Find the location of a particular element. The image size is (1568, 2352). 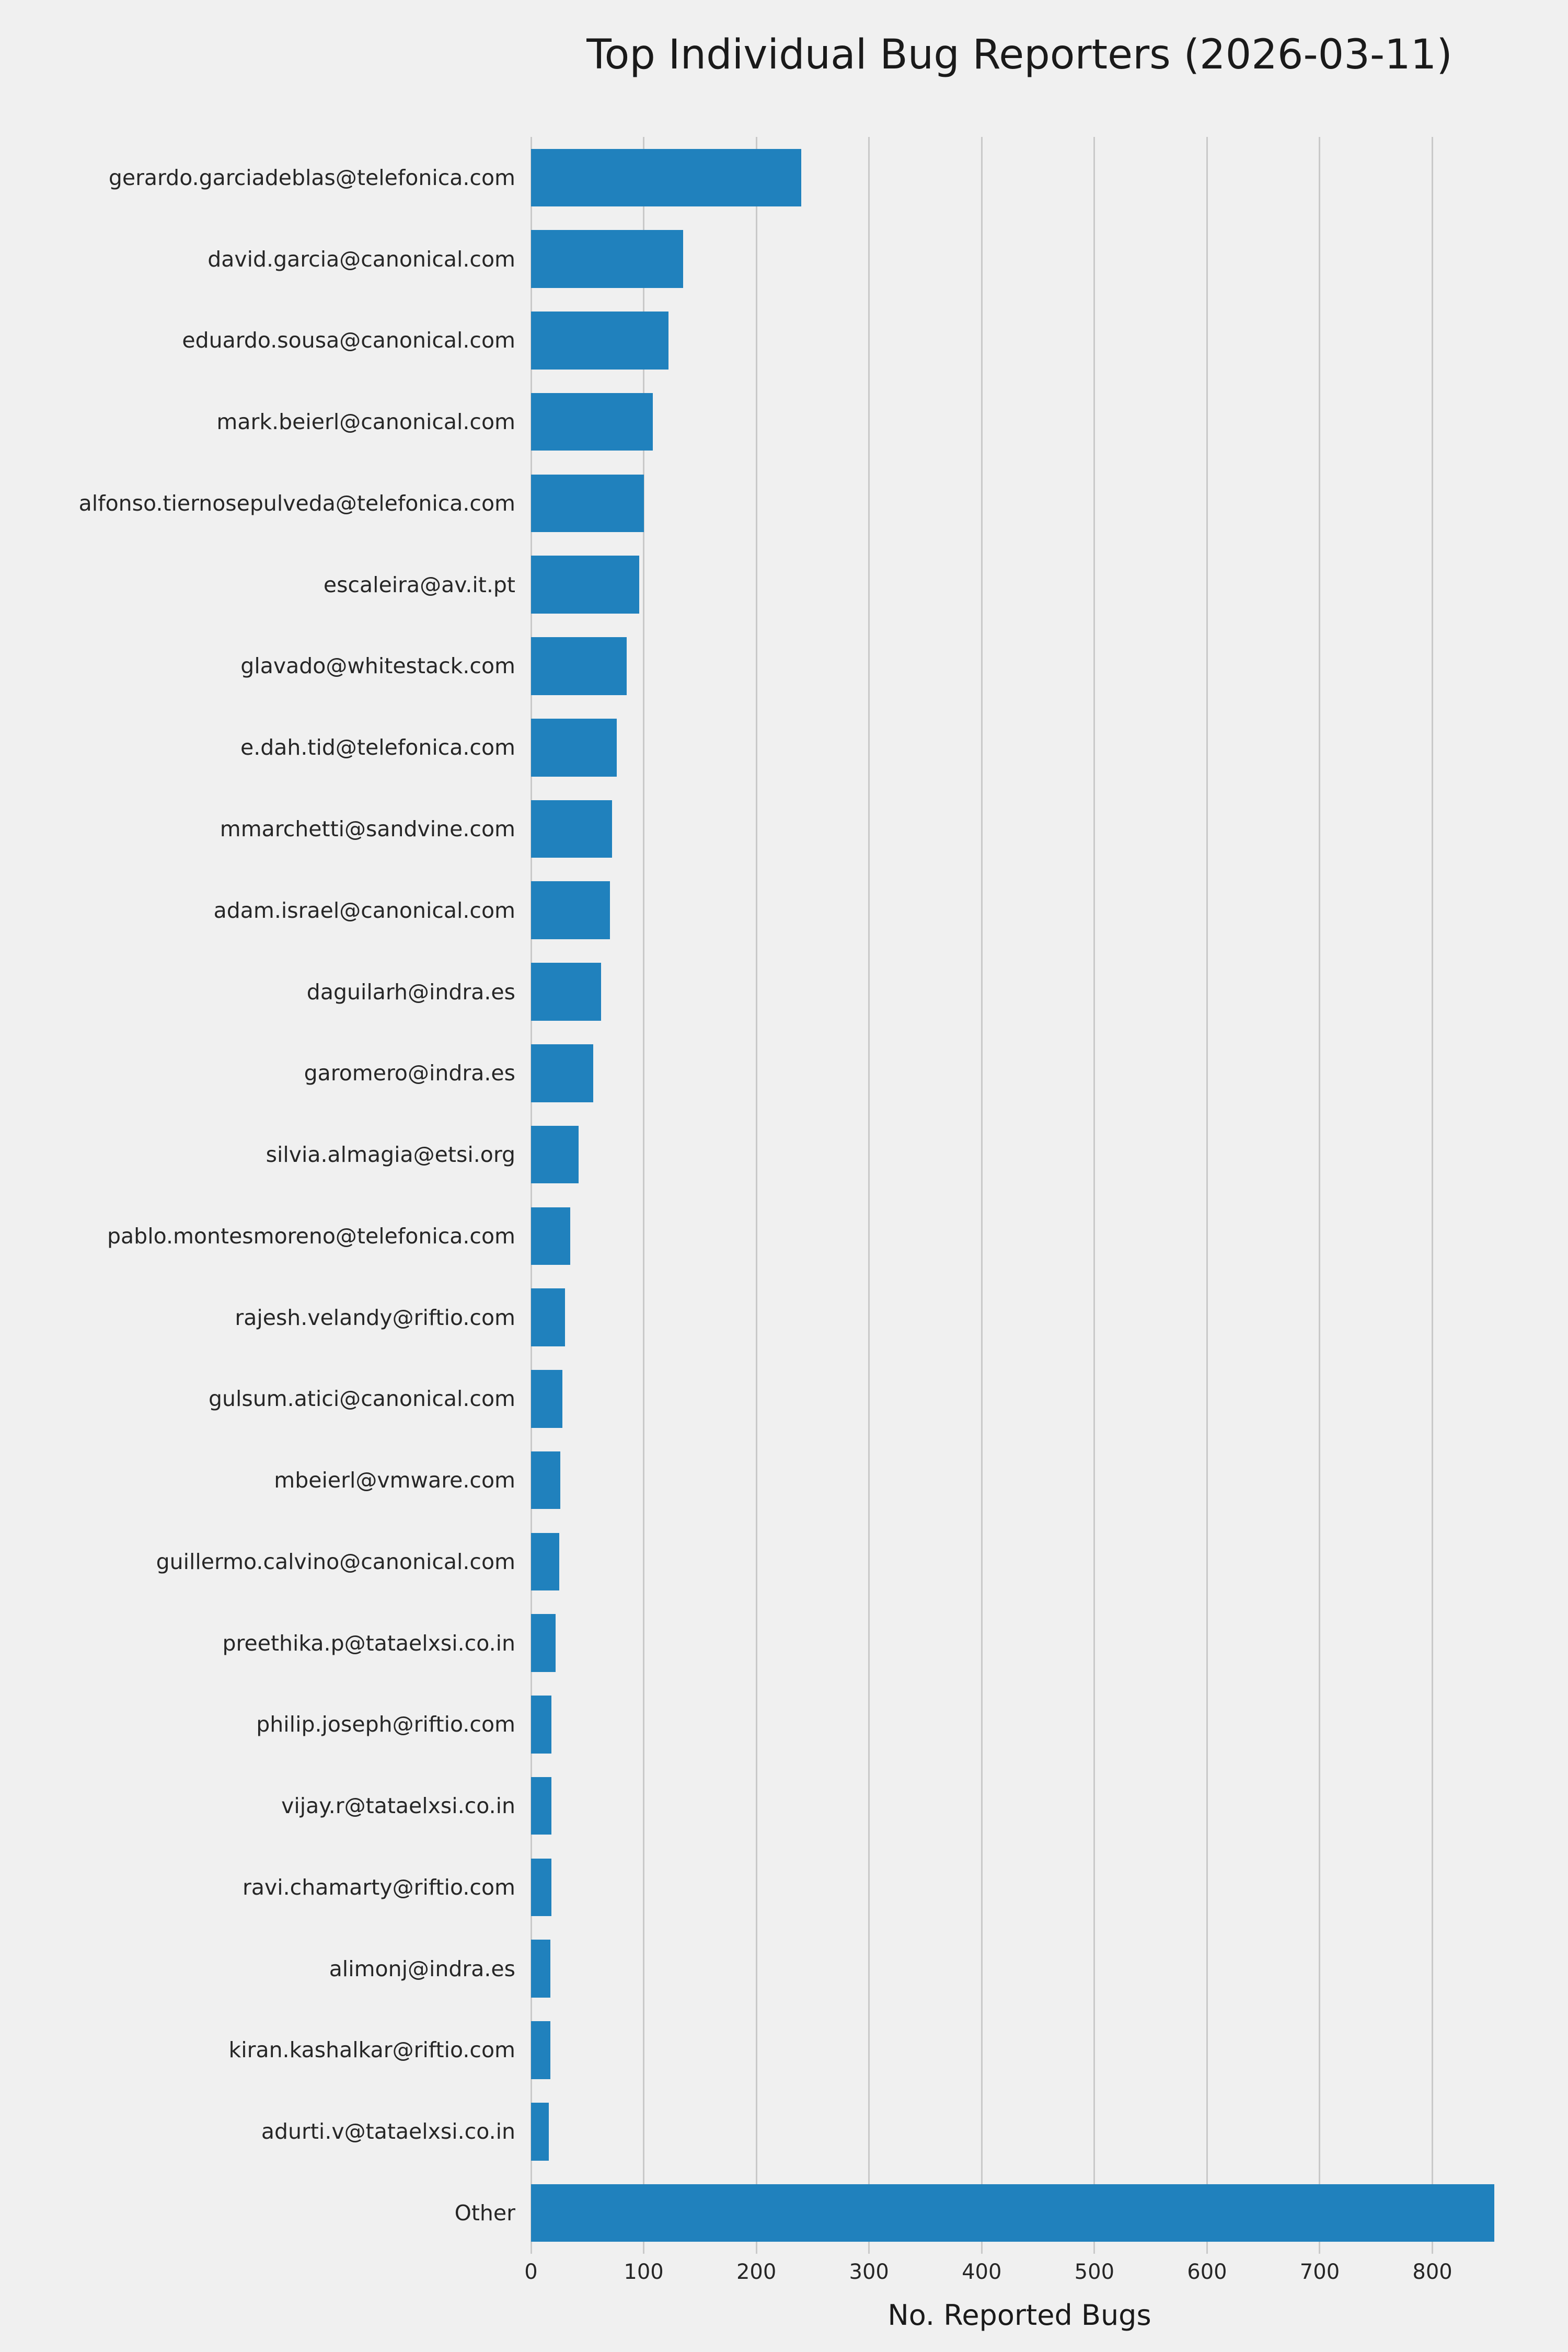

bar-row: adurti.v@tataelxsi.co.in is located at coordinates (754, 2131).